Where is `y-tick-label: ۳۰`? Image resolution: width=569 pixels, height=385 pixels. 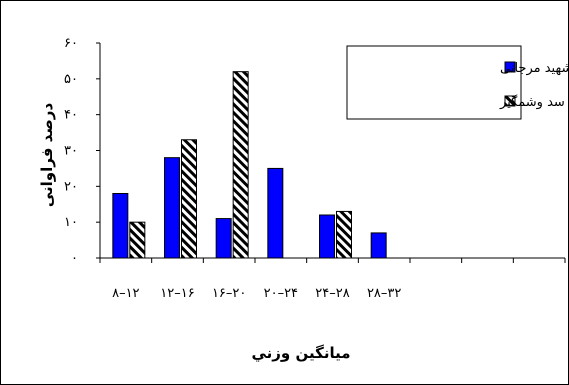
y-tick-label: ۳۰ is located at coordinates (71, 151).